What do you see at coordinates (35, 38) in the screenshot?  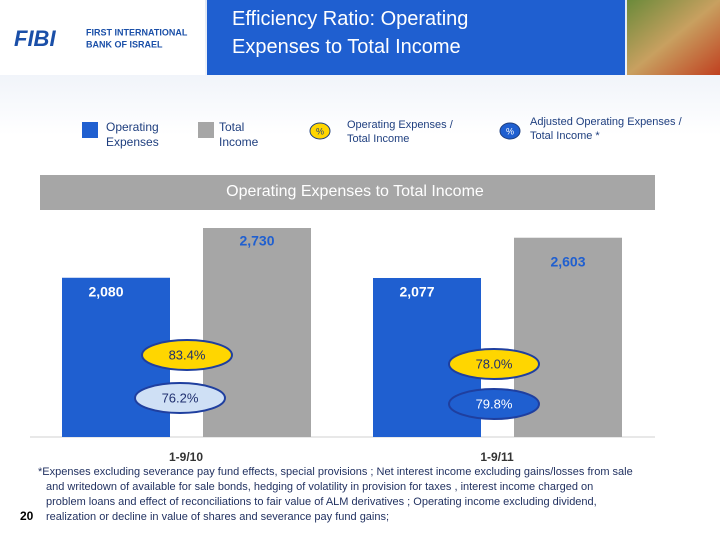 I see `logo-mark: FIBI` at bounding box center [35, 38].